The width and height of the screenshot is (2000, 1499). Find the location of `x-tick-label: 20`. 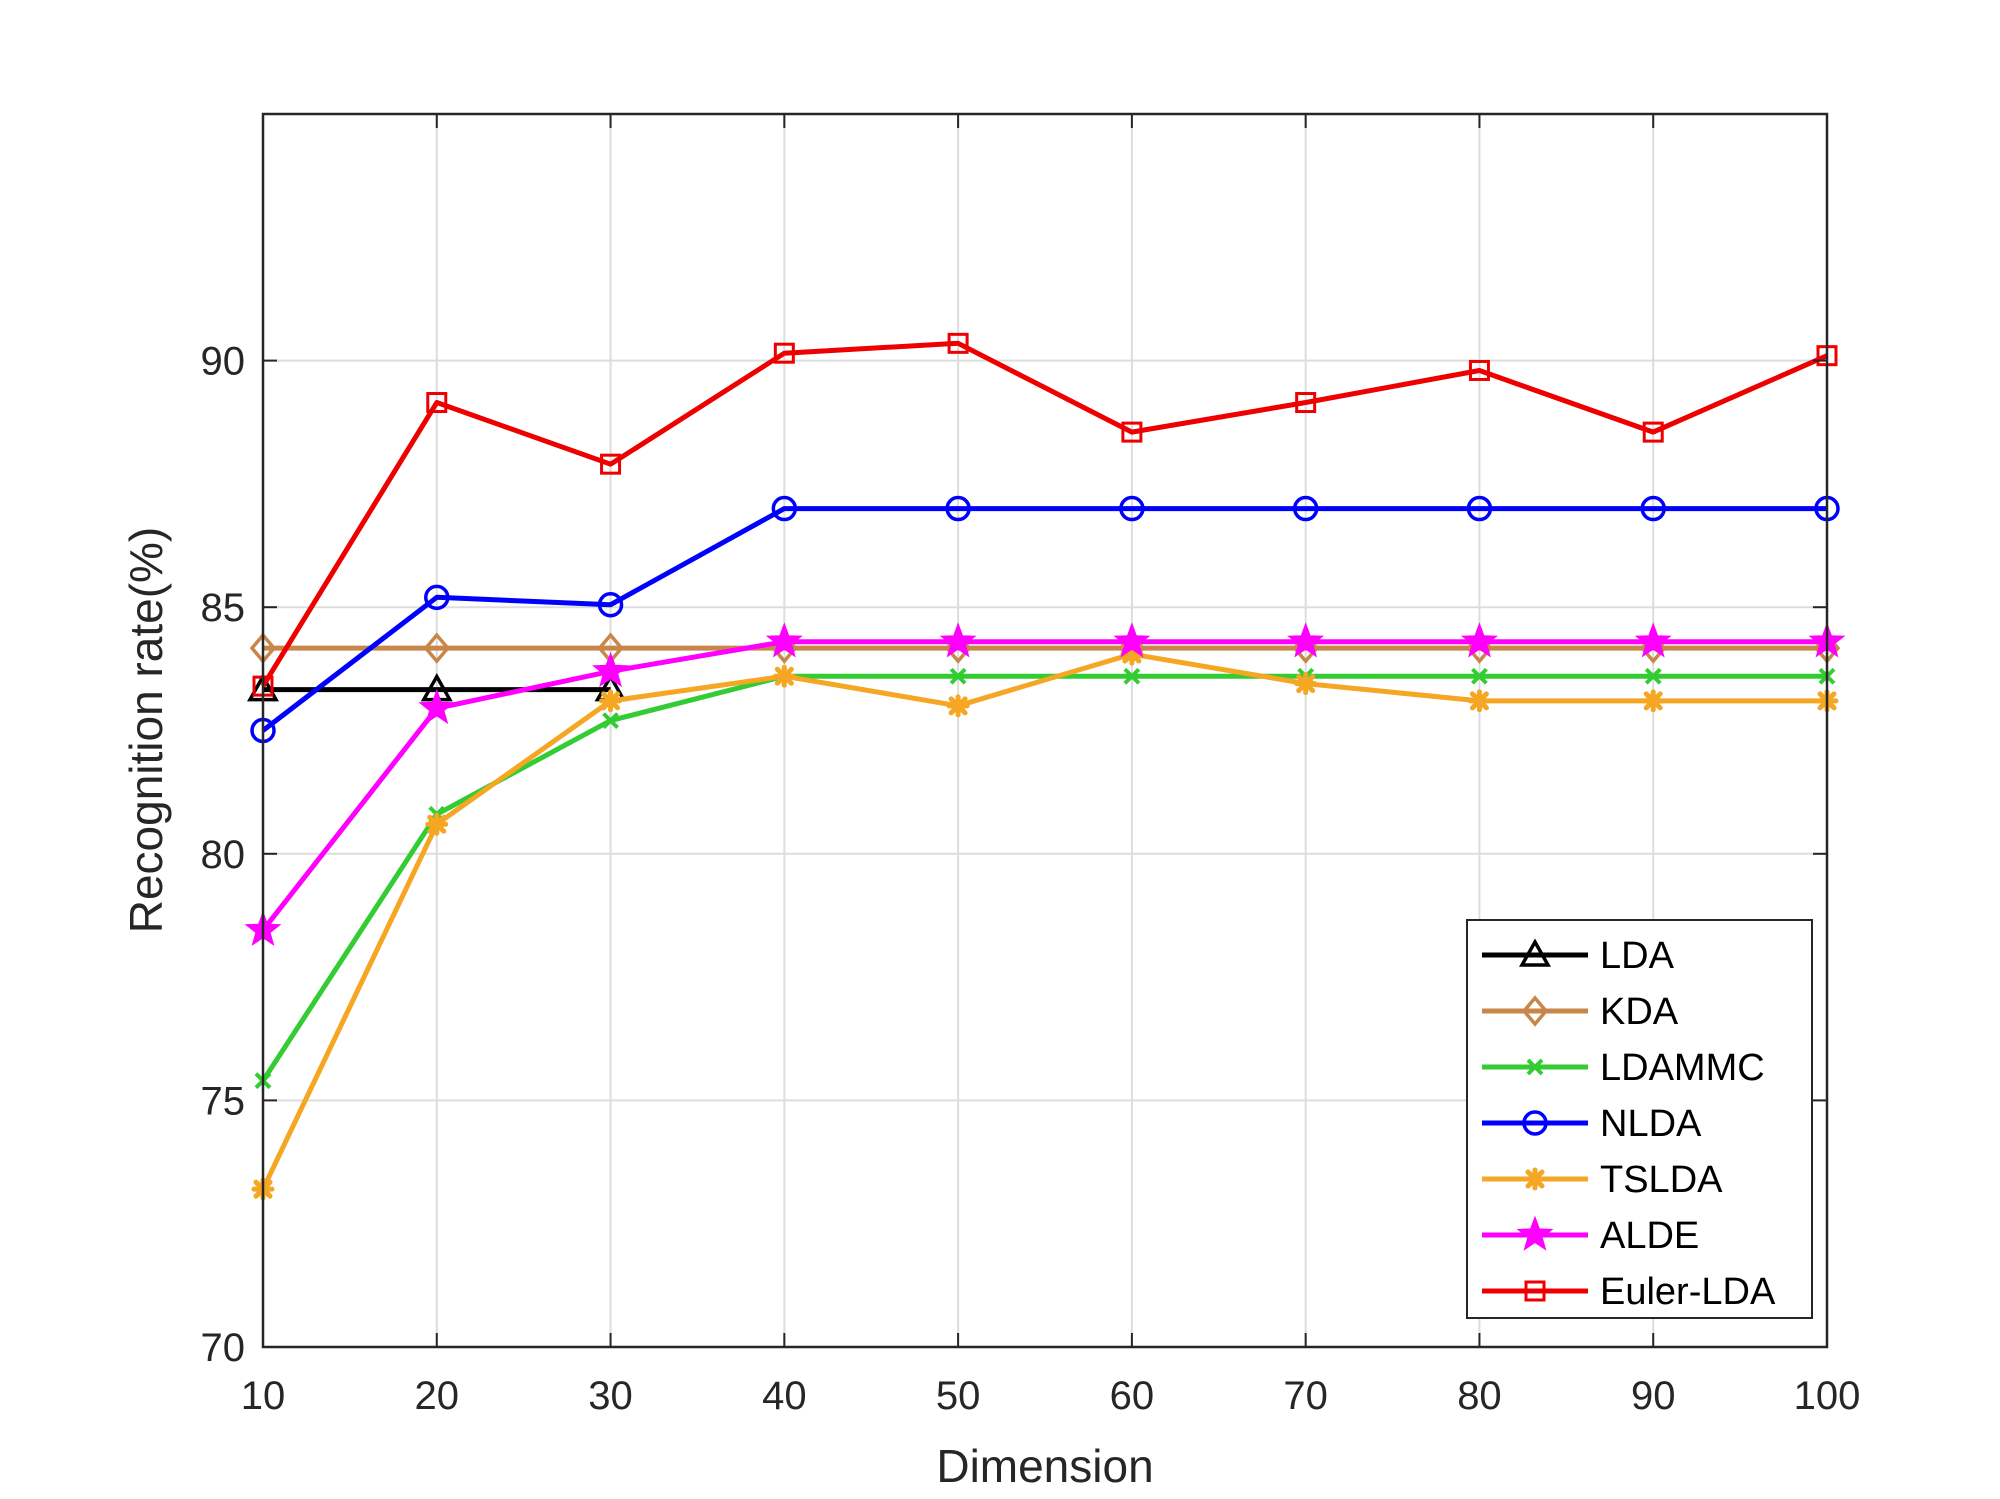

x-tick-label: 20 is located at coordinates (437, 1396).